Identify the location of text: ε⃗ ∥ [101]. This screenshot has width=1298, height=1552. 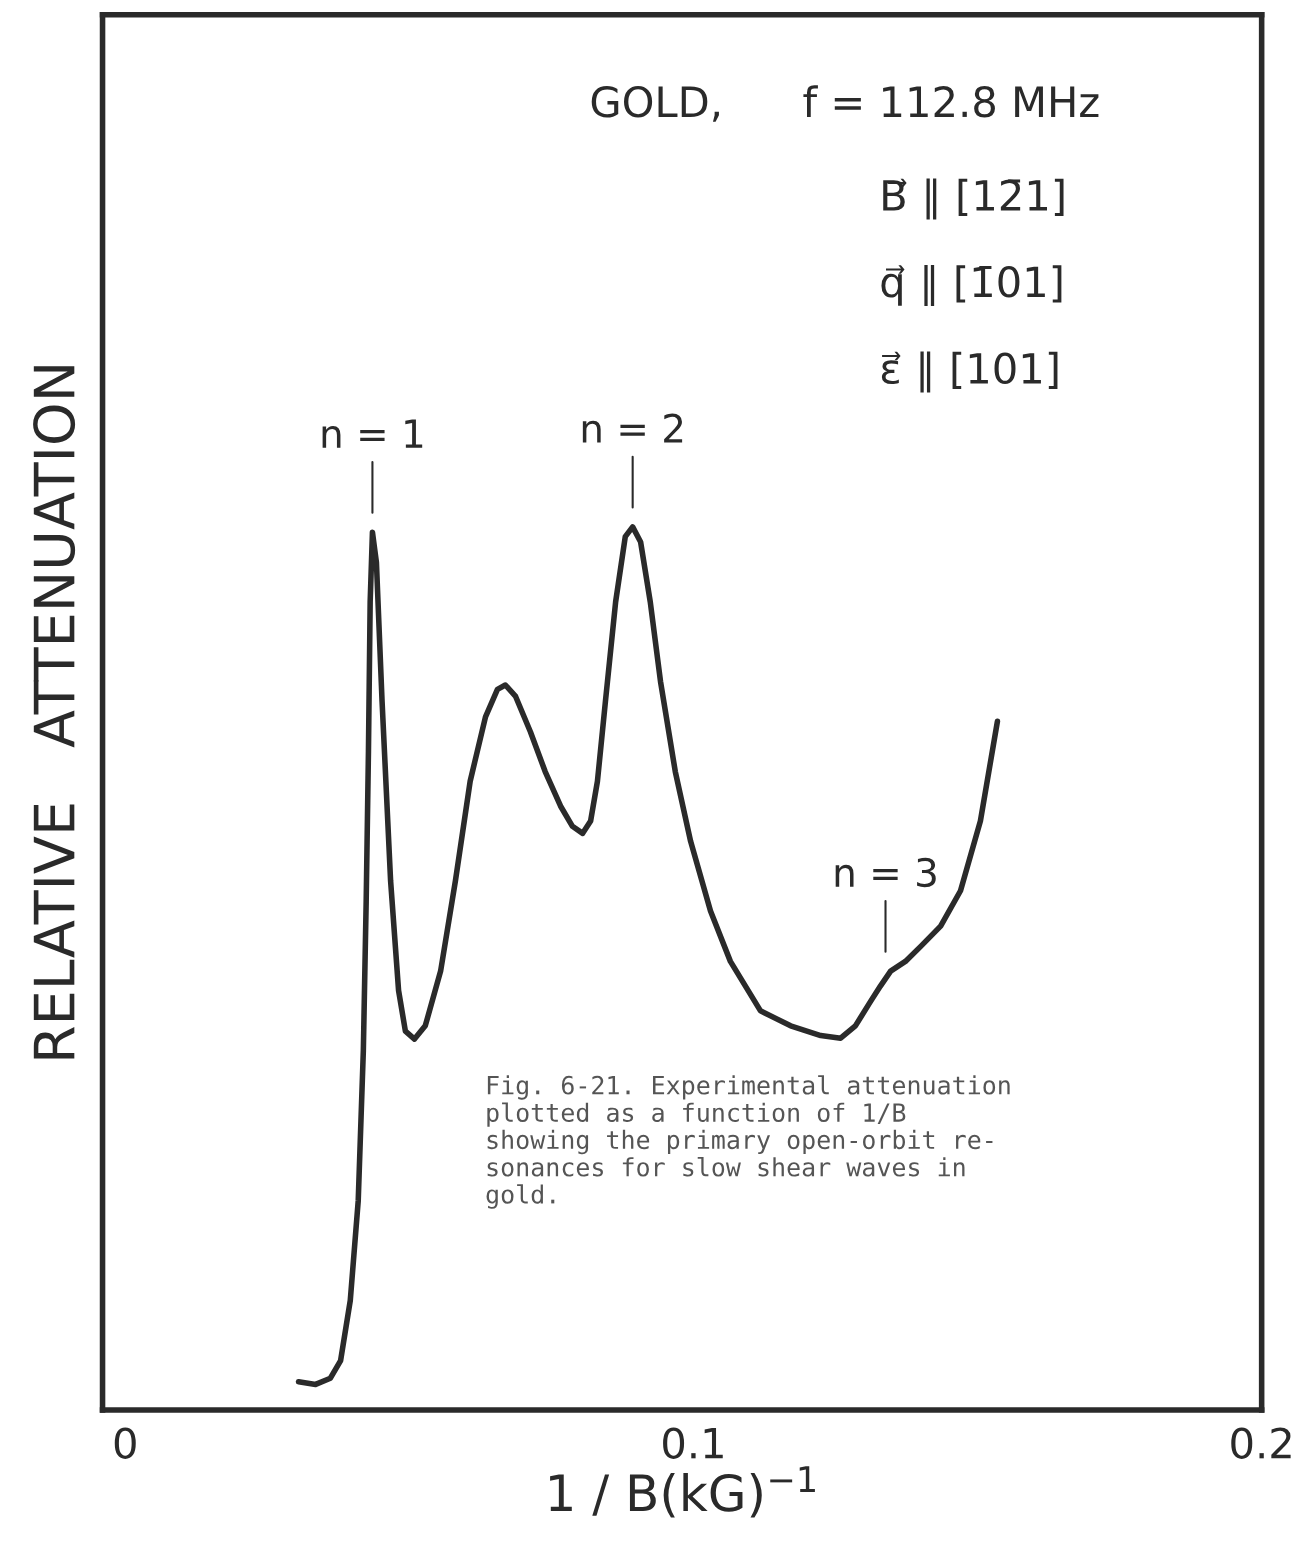
(969, 372).